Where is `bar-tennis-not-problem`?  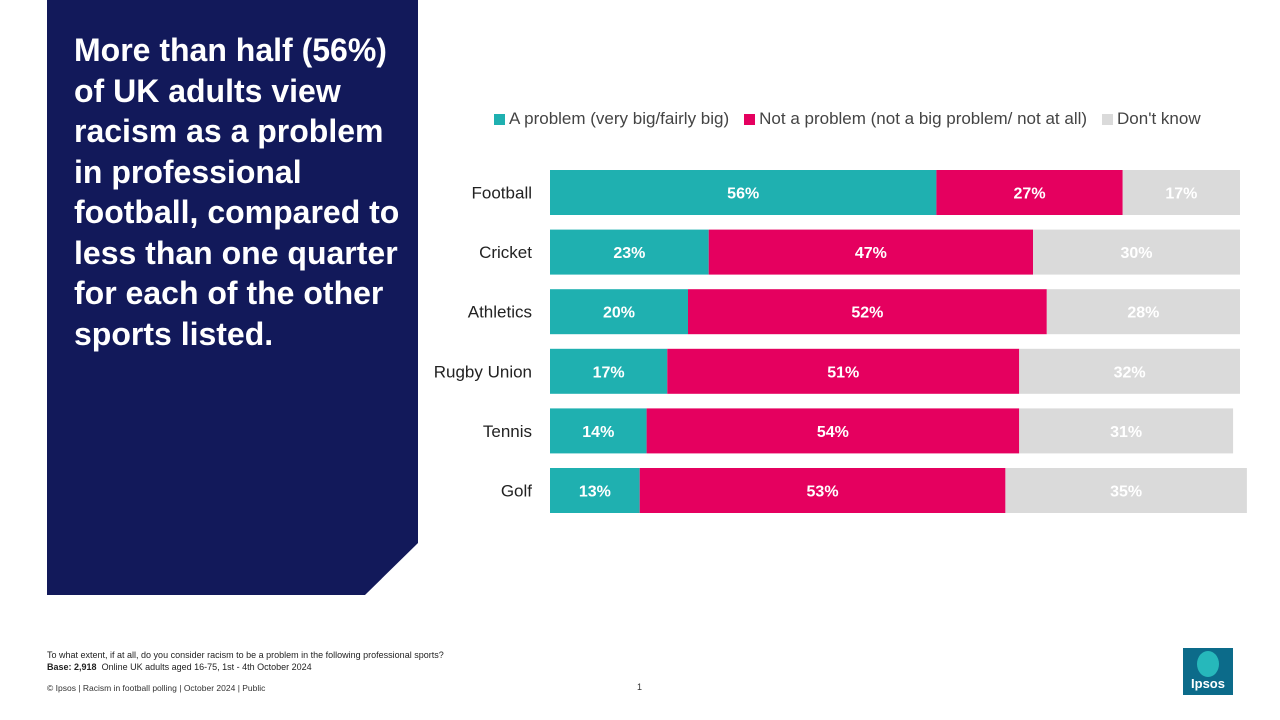 bar-tennis-not-problem is located at coordinates (833, 431).